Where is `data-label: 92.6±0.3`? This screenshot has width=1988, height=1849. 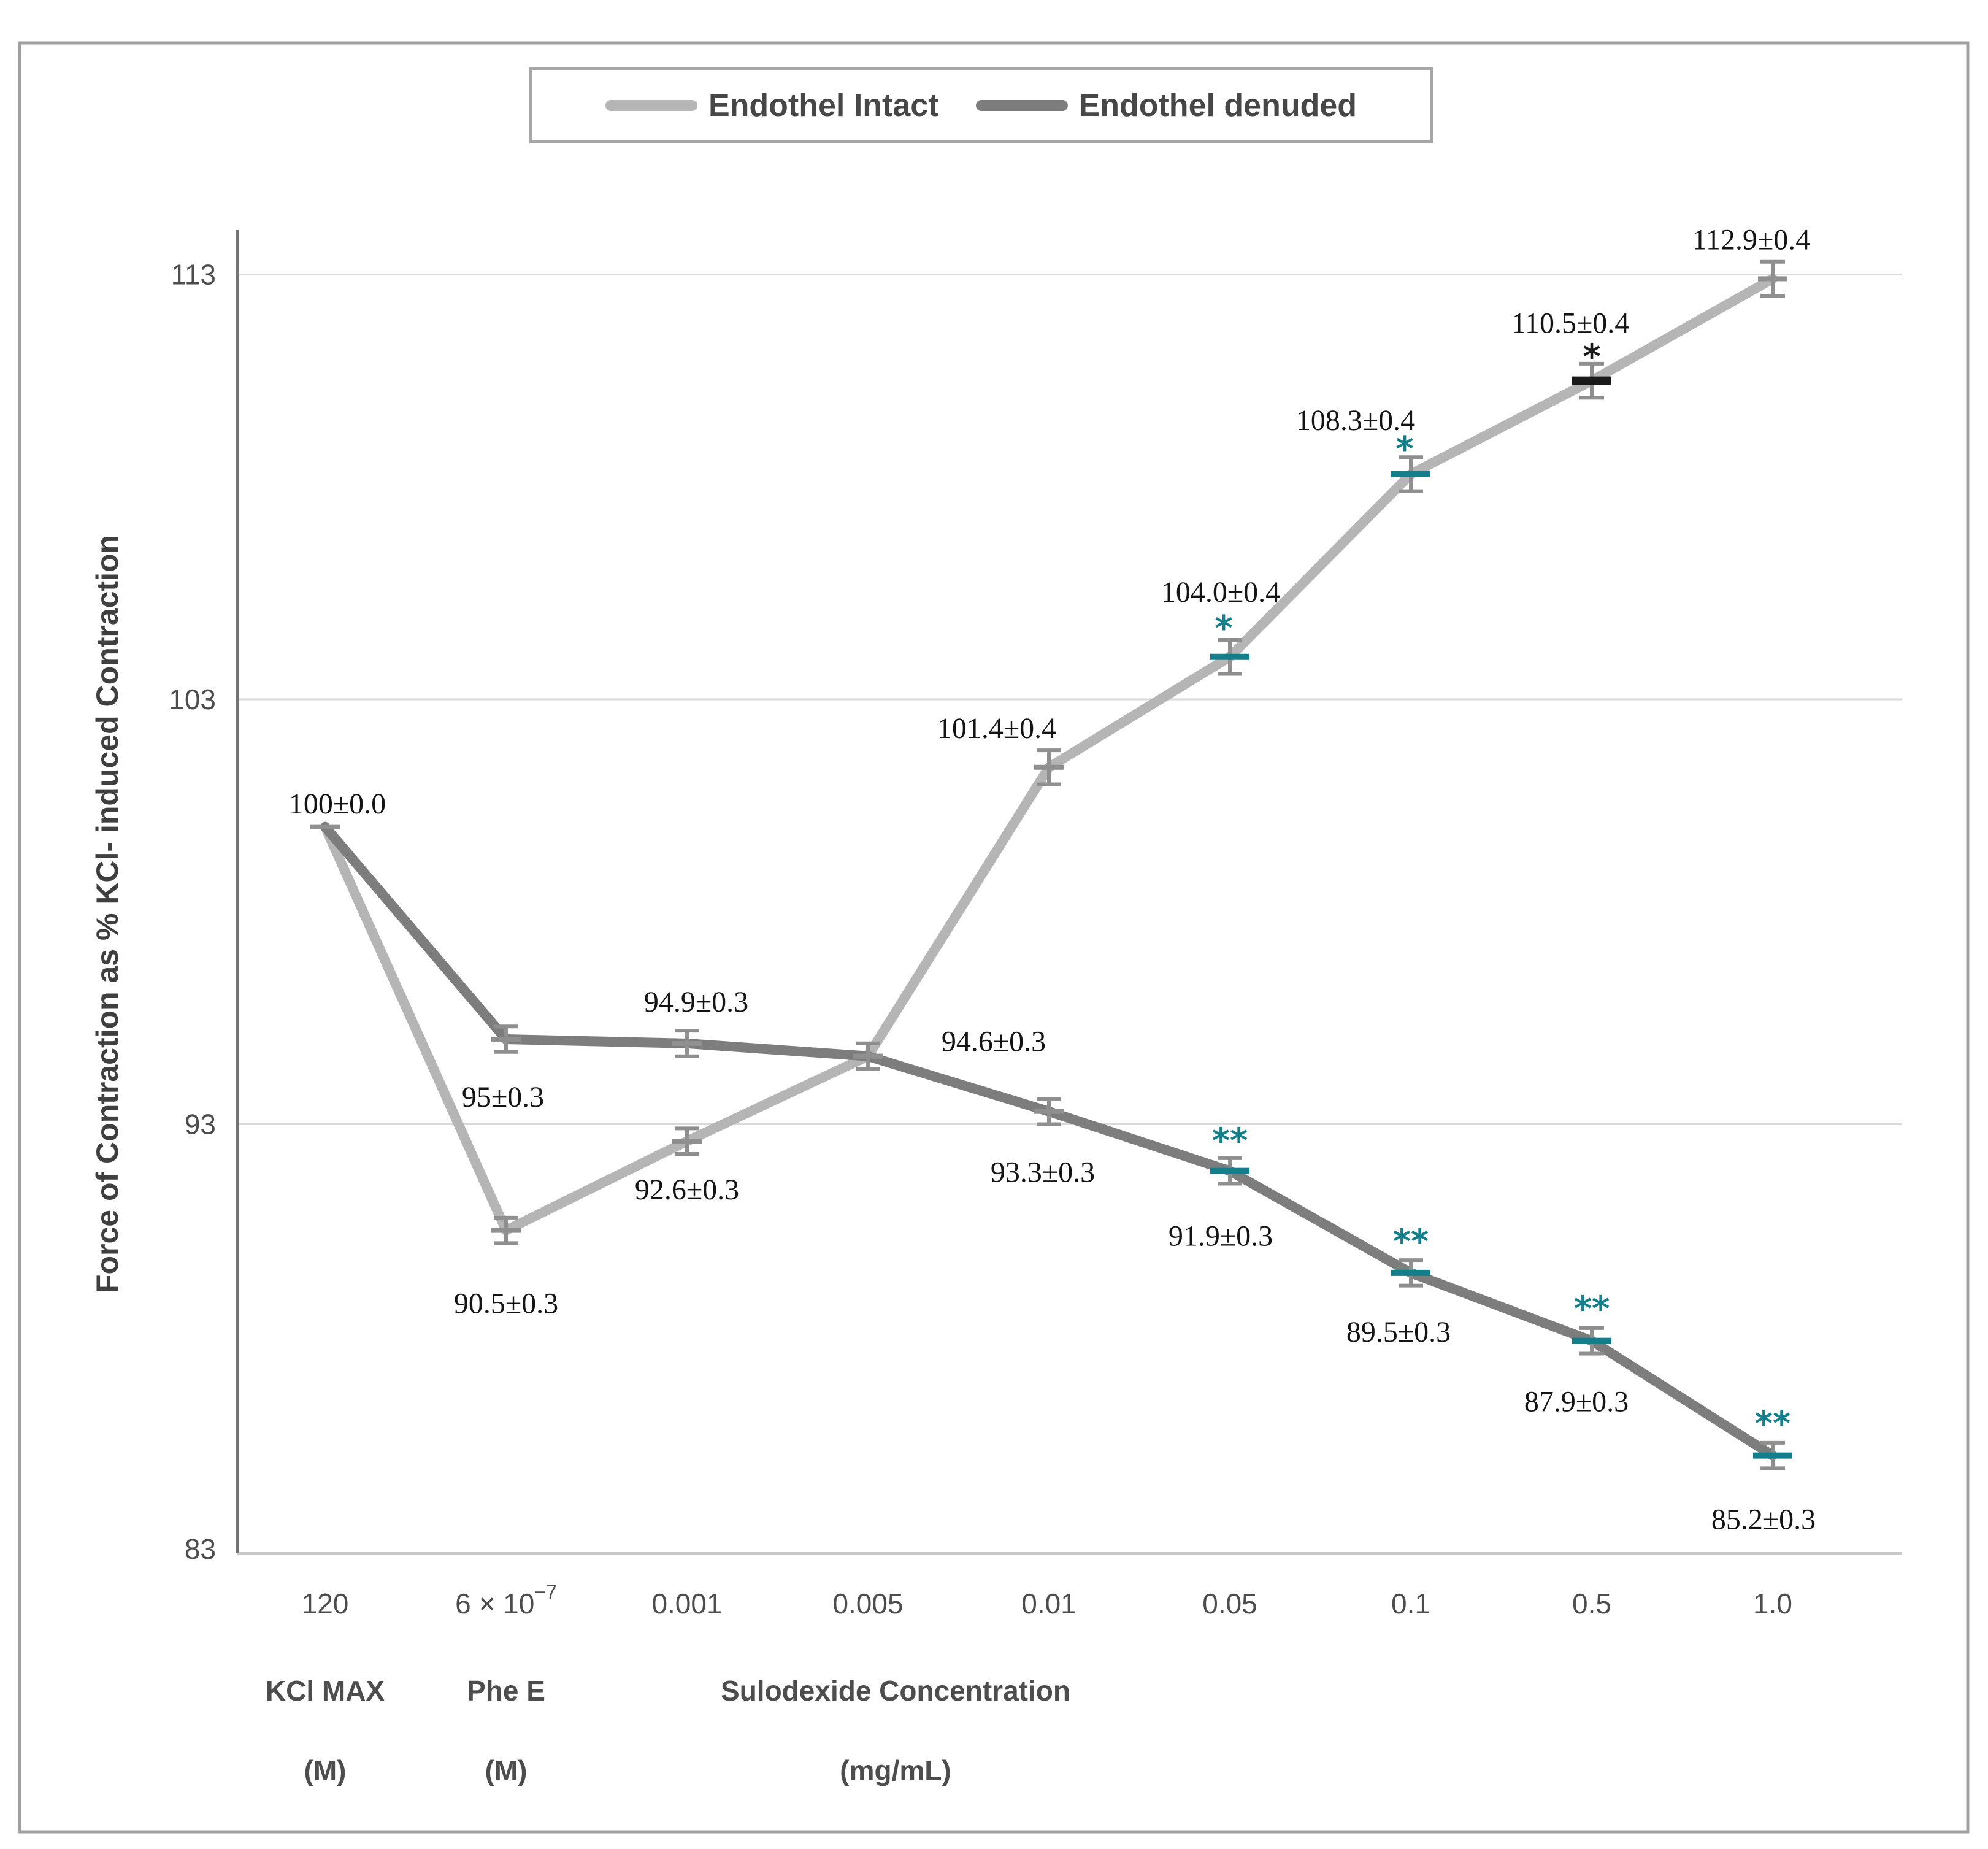 data-label: 92.6±0.3 is located at coordinates (687, 1190).